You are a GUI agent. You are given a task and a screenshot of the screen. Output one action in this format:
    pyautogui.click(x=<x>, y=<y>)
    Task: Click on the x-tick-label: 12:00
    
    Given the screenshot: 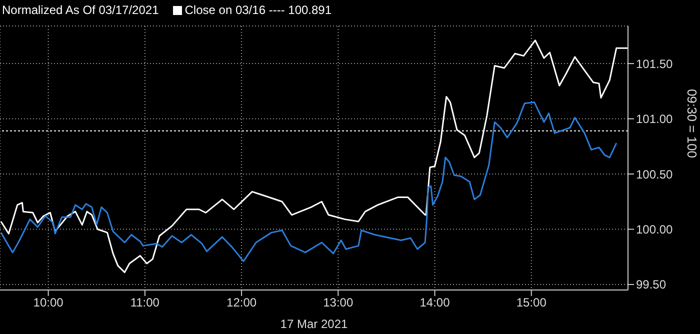 What is the action you would take?
    pyautogui.click(x=241, y=303)
    